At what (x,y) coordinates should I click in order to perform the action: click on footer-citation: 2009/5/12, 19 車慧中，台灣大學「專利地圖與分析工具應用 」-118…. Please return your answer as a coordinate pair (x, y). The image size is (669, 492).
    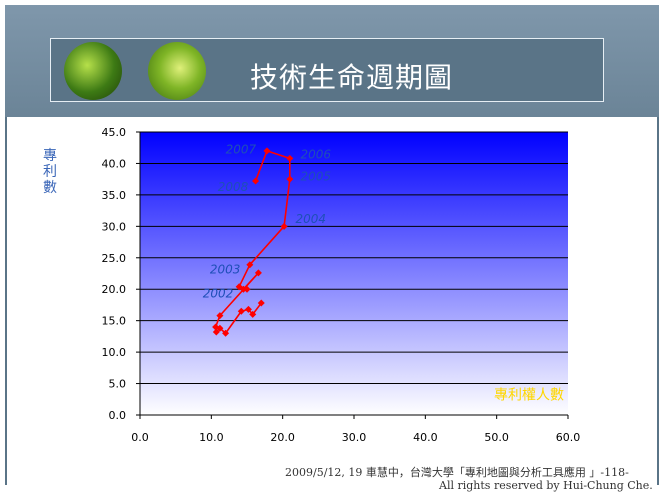
    Looking at the image, I should click on (457, 472).